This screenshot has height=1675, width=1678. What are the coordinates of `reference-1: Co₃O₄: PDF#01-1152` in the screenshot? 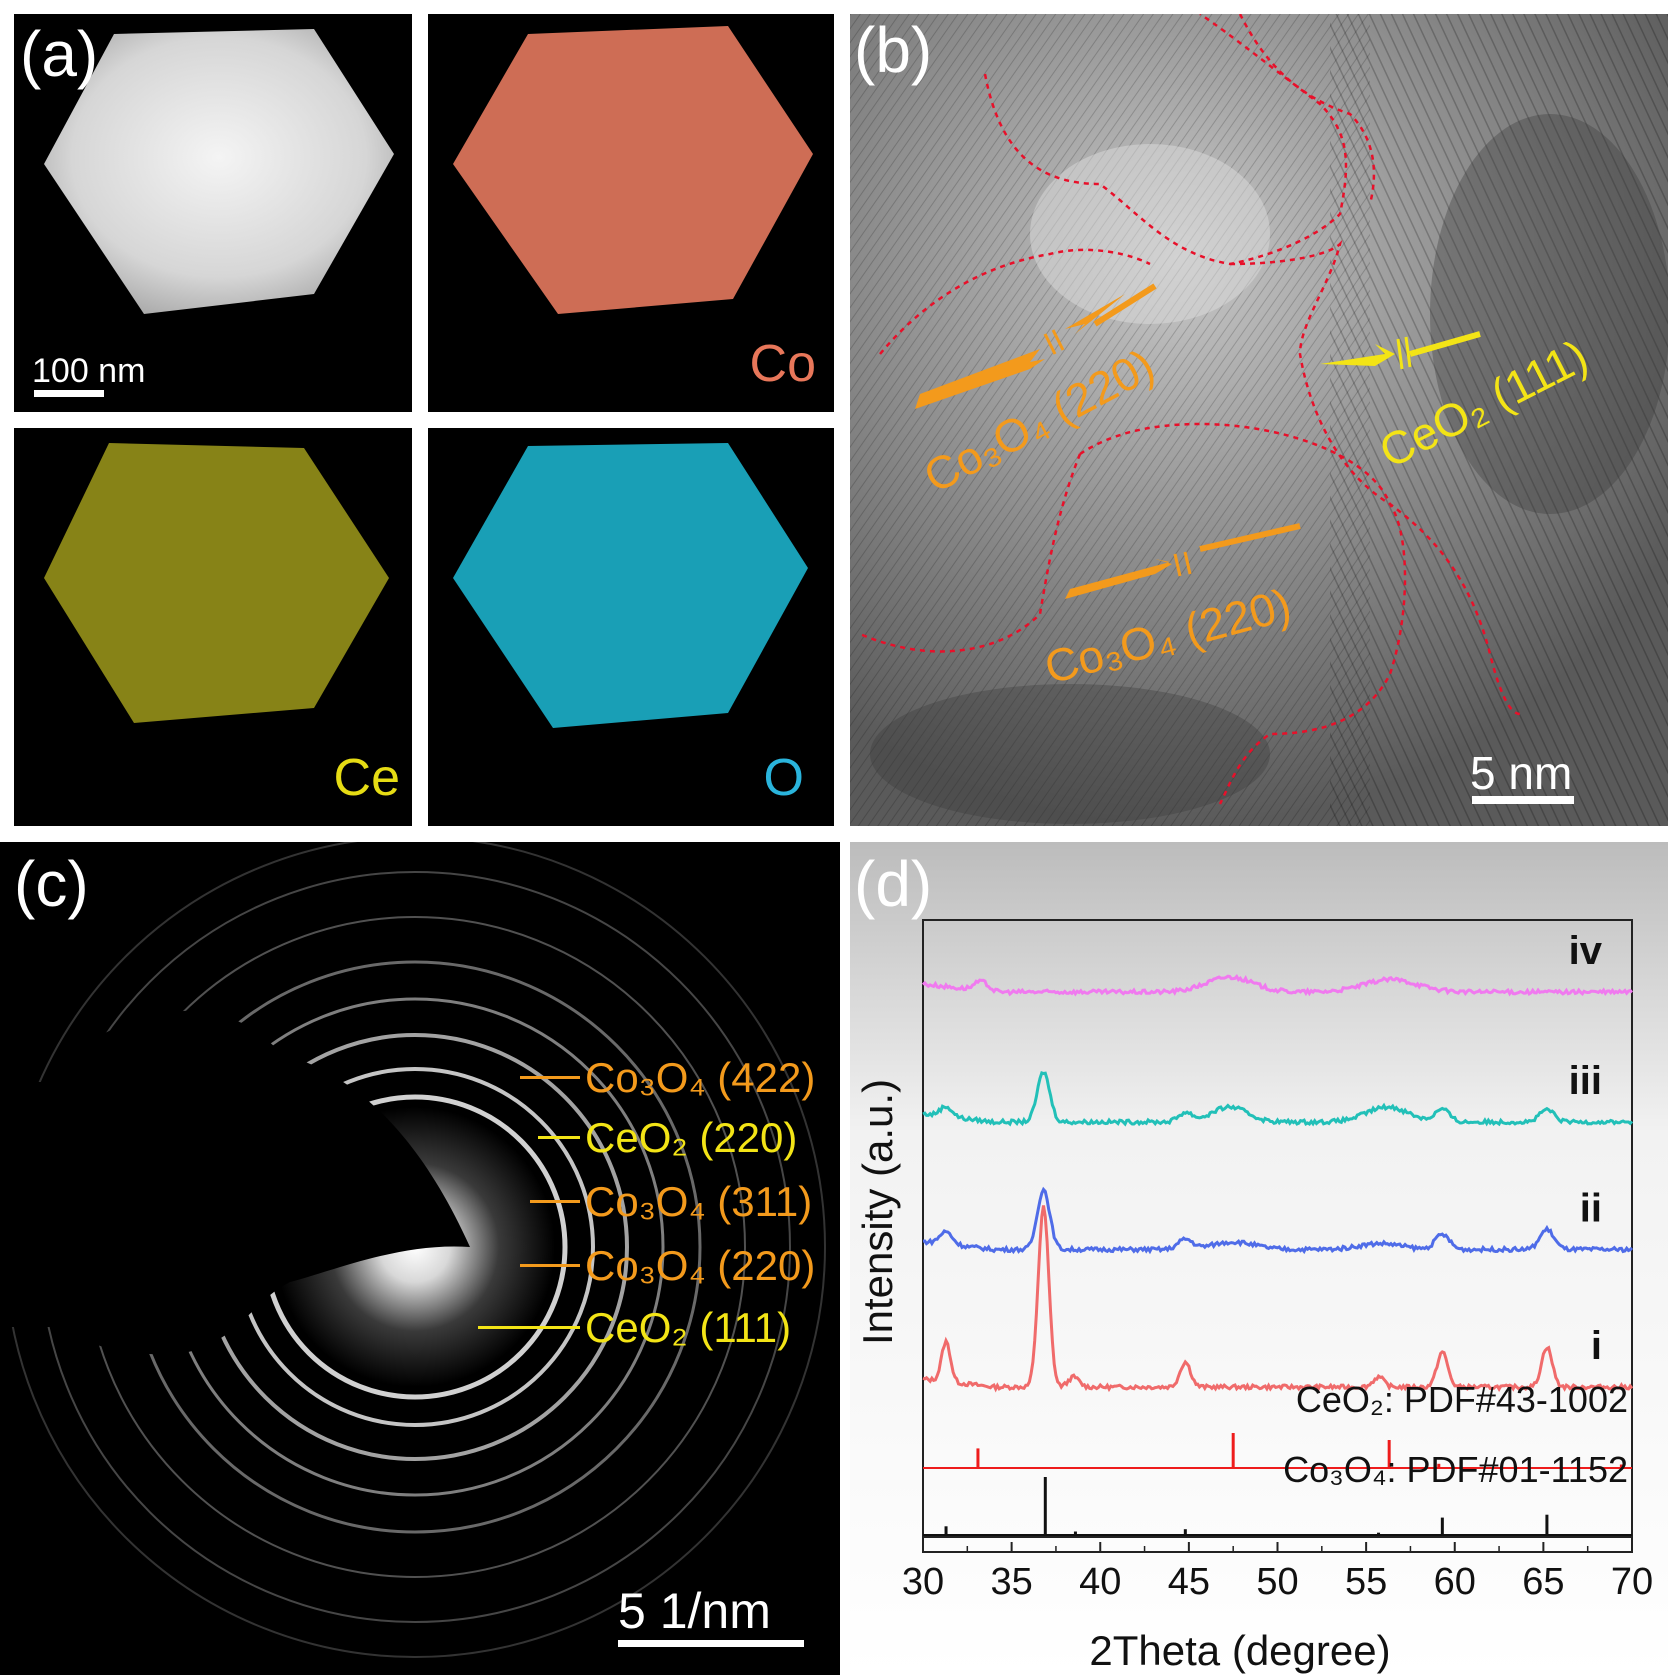 It's located at (1277, 1492).